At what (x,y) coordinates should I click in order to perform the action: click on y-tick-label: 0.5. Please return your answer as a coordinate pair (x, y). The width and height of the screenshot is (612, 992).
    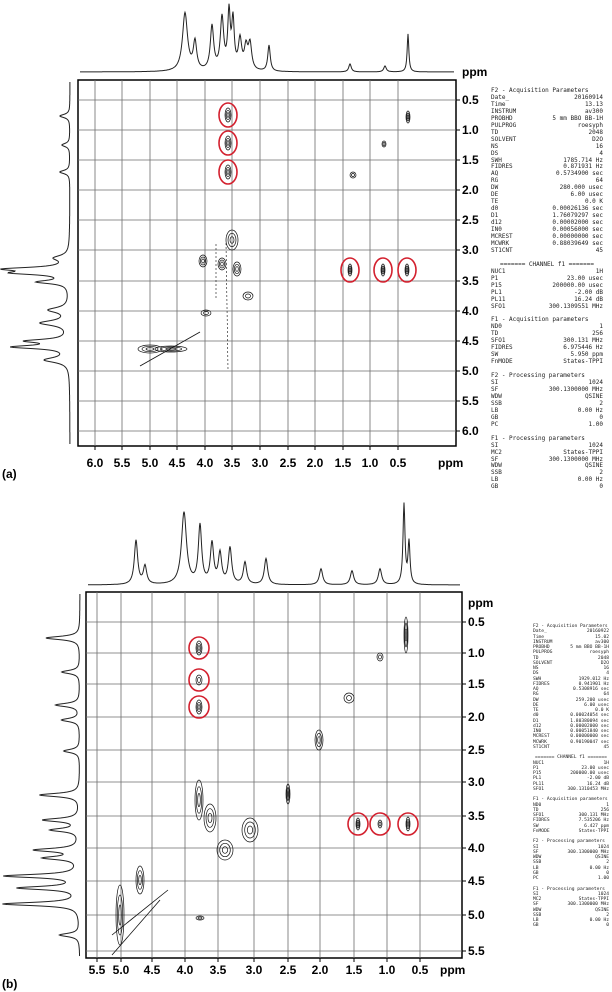
    Looking at the image, I should click on (476, 622).